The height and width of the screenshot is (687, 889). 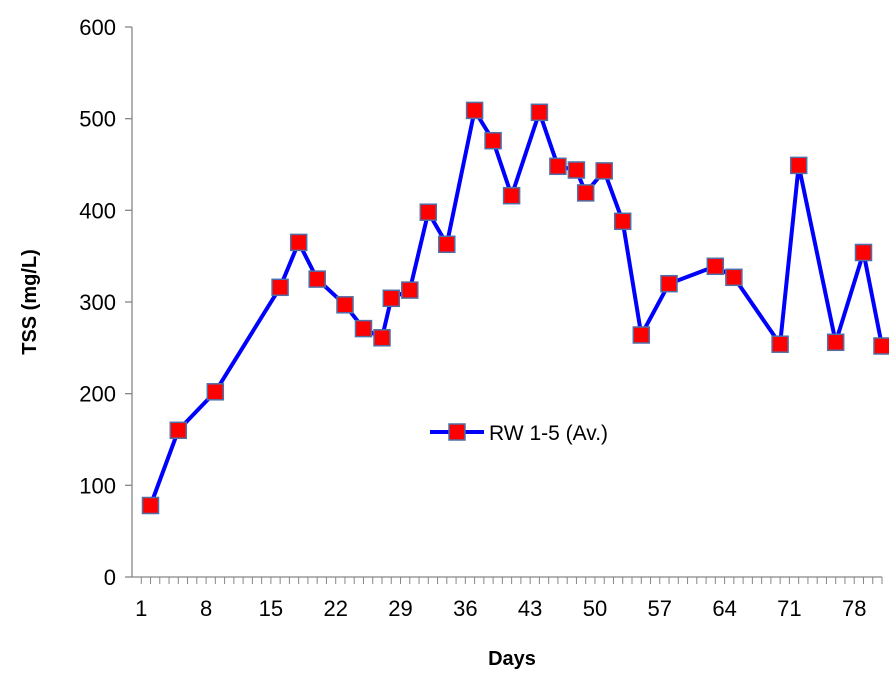 What do you see at coordinates (789, 608) in the screenshot?
I see `x-tick-label: 71` at bounding box center [789, 608].